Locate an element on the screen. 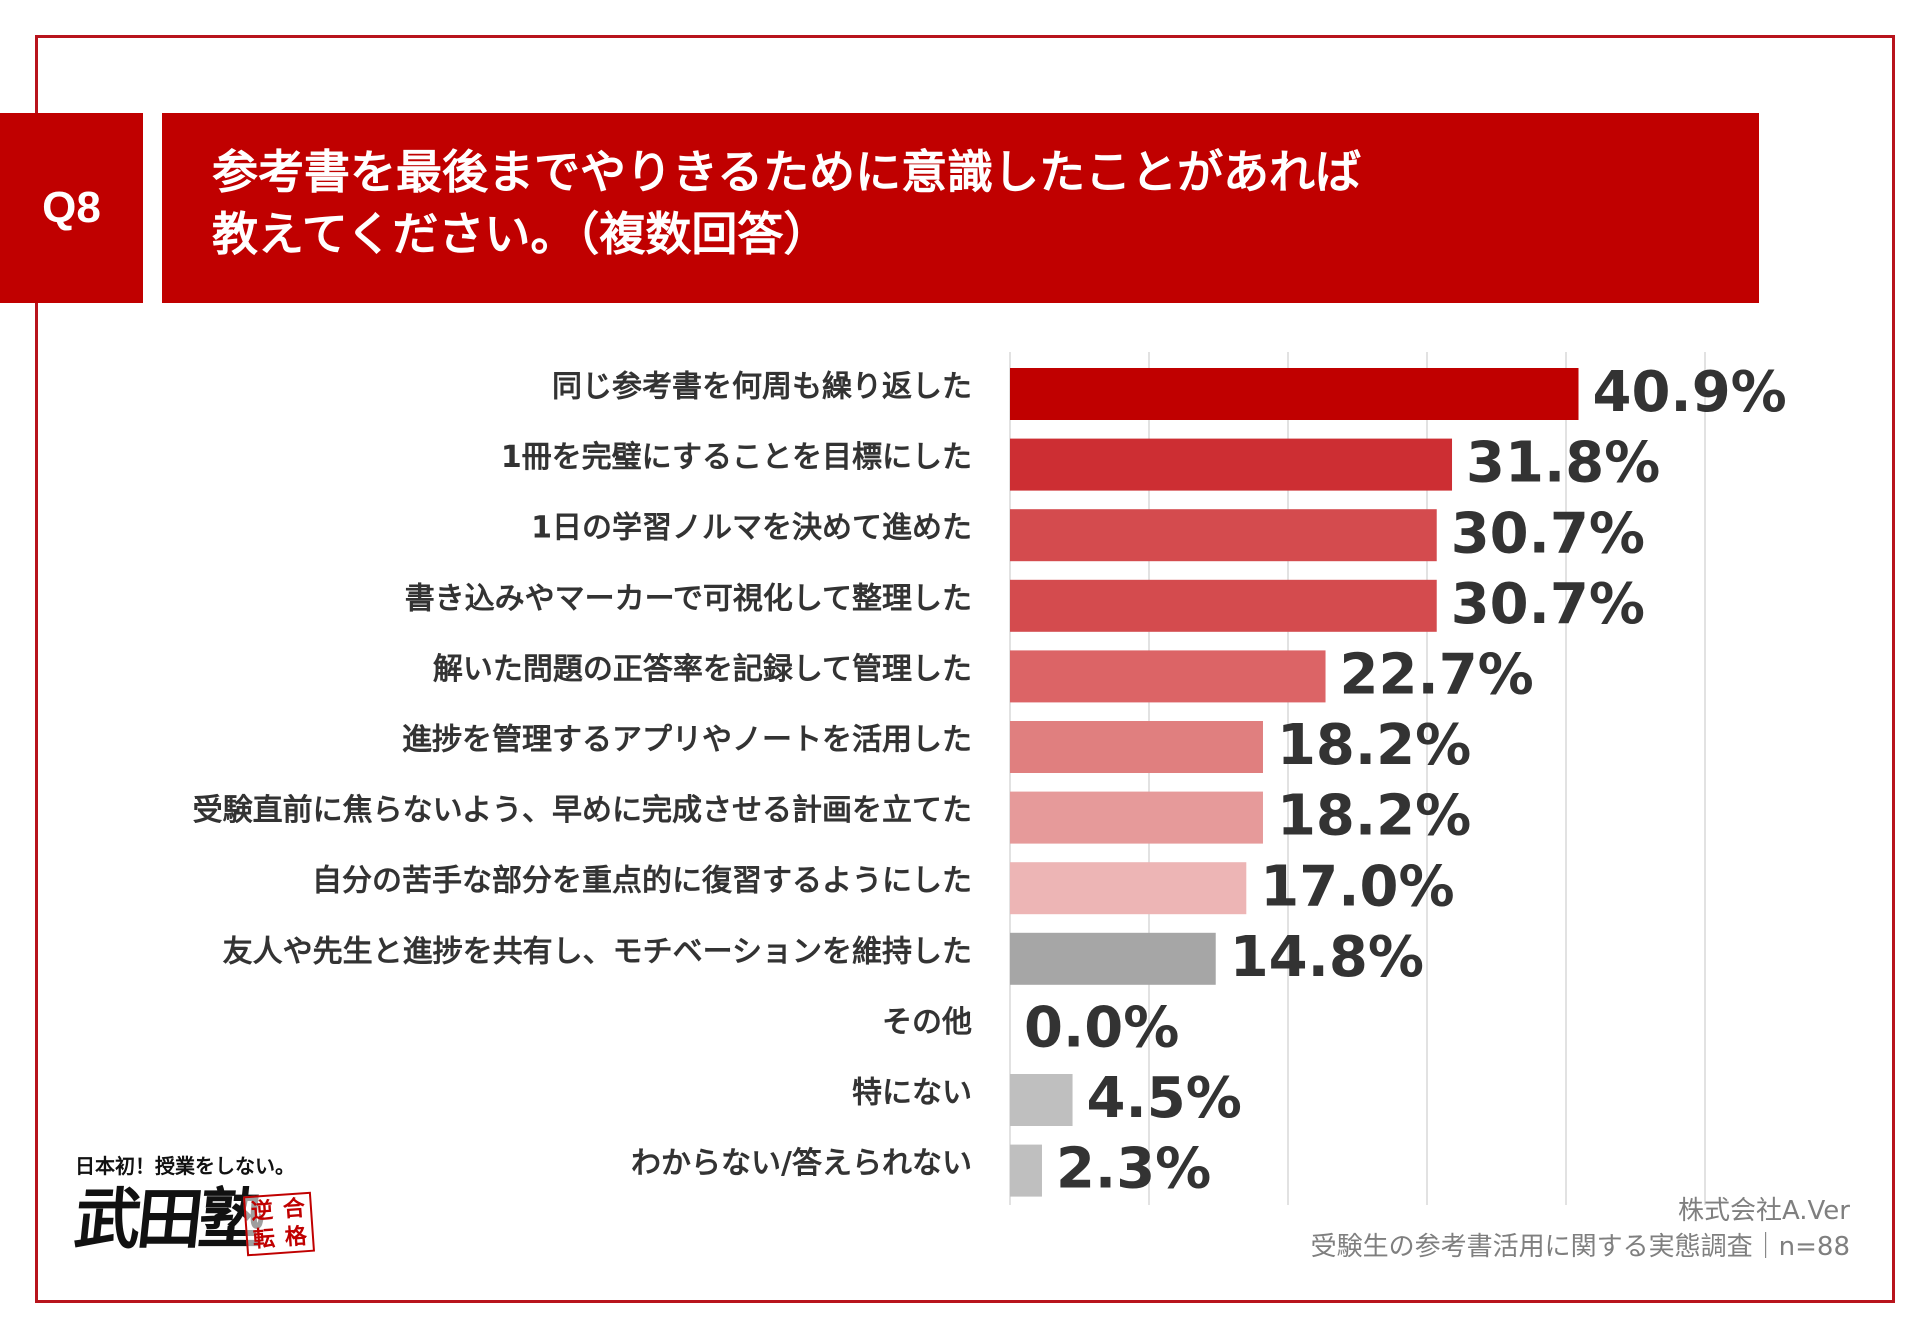 Image resolution: width=1920 pixels, height=1329 pixels. value-label: 4.5% is located at coordinates (1164, 1098).